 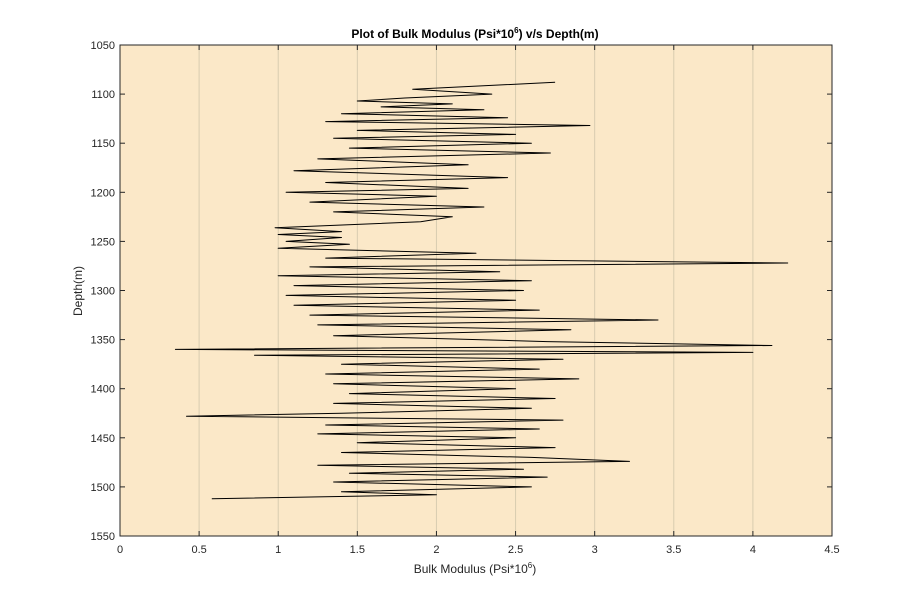 I want to click on x-tick-label: 1.5, so click(x=357, y=550).